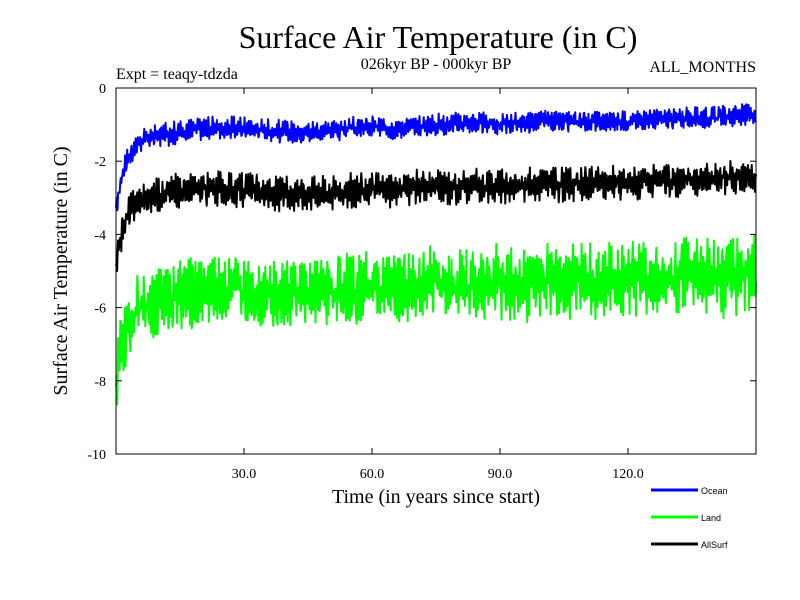 This screenshot has width=800, height=600. I want to click on x-tick-label: 30.0, so click(244, 474).